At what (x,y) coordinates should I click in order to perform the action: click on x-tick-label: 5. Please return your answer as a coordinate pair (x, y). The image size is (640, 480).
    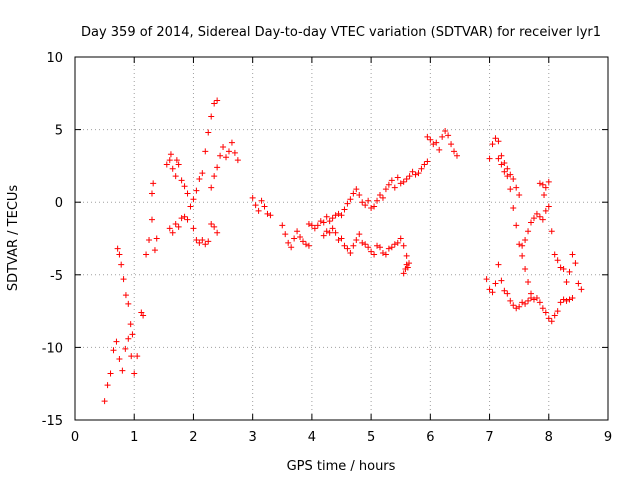
    Looking at the image, I should click on (371, 437).